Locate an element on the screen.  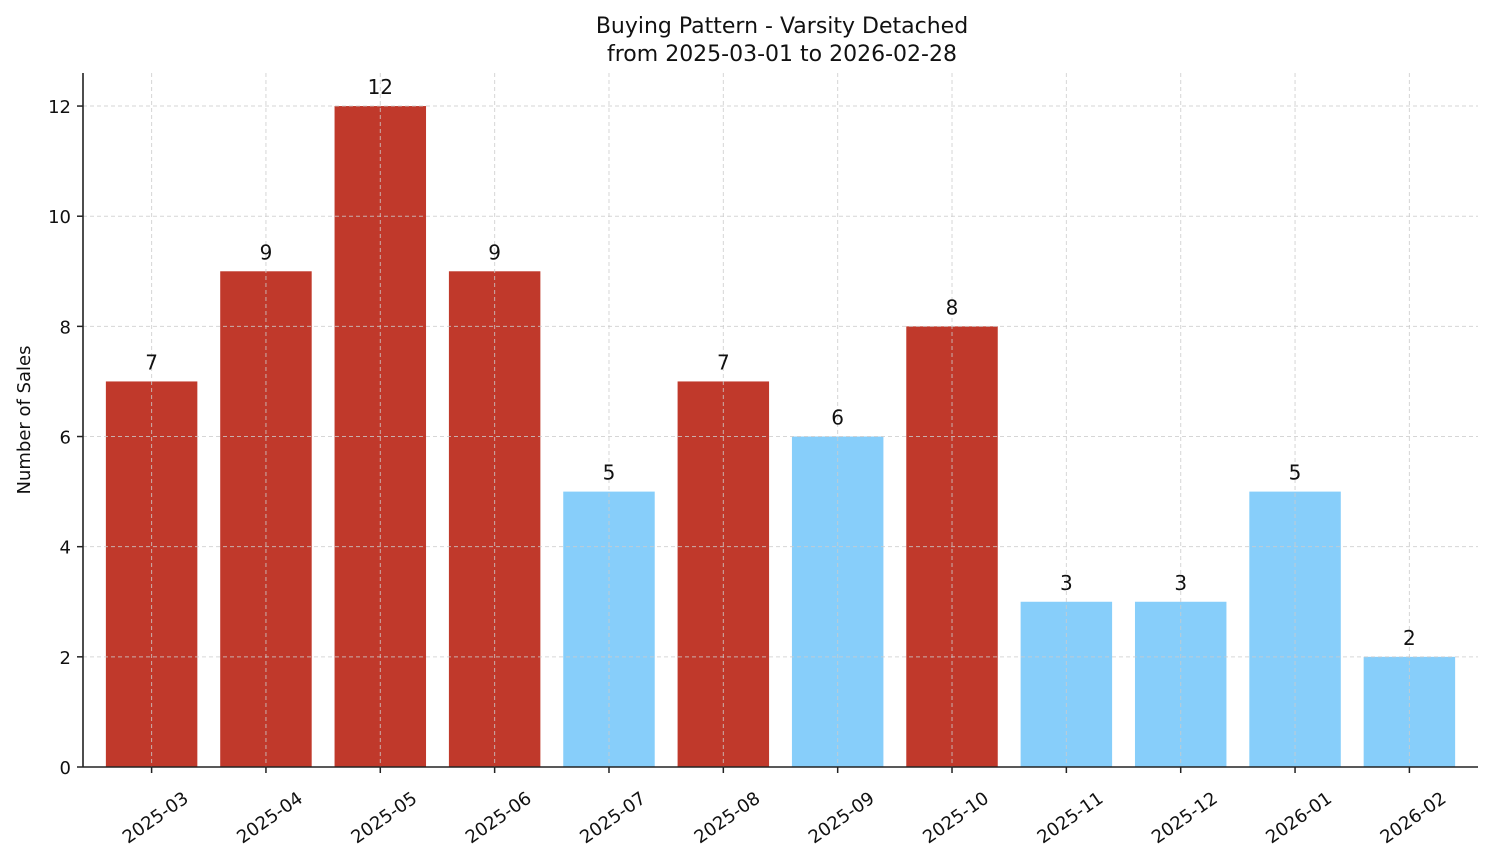
y-tick-label: 2 is located at coordinates (65, 658).